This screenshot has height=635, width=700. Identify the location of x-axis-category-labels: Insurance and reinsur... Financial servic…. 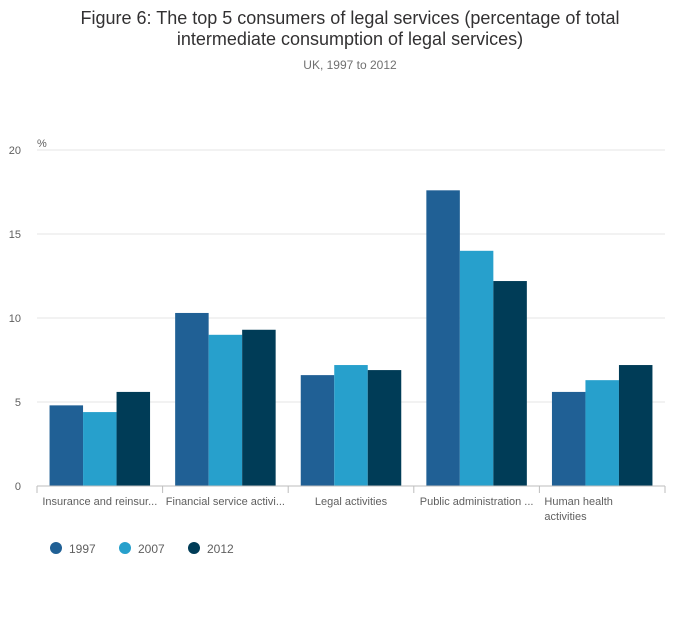
(327, 509).